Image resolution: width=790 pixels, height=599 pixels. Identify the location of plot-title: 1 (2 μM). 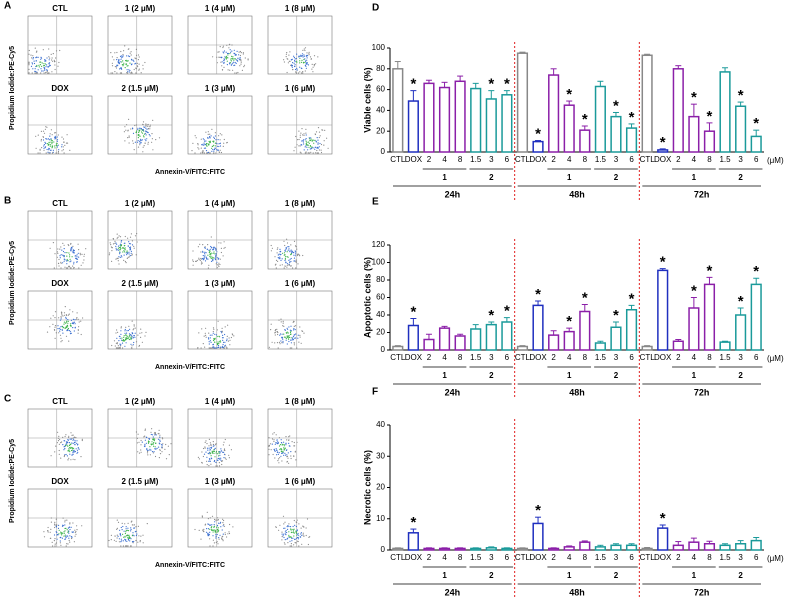
(140, 401).